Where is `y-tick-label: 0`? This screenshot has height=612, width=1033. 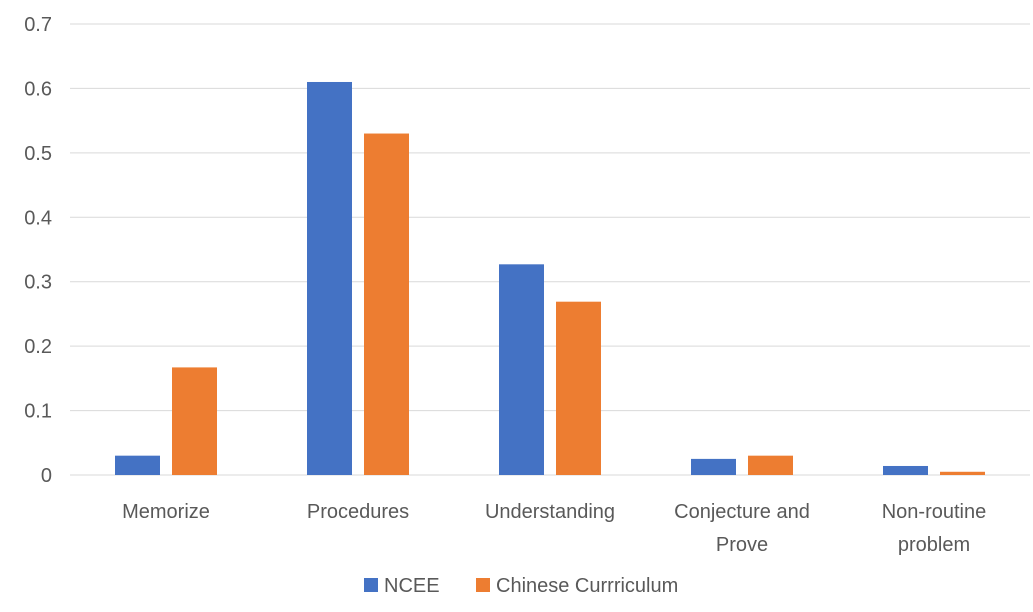 y-tick-label: 0 is located at coordinates (46, 476).